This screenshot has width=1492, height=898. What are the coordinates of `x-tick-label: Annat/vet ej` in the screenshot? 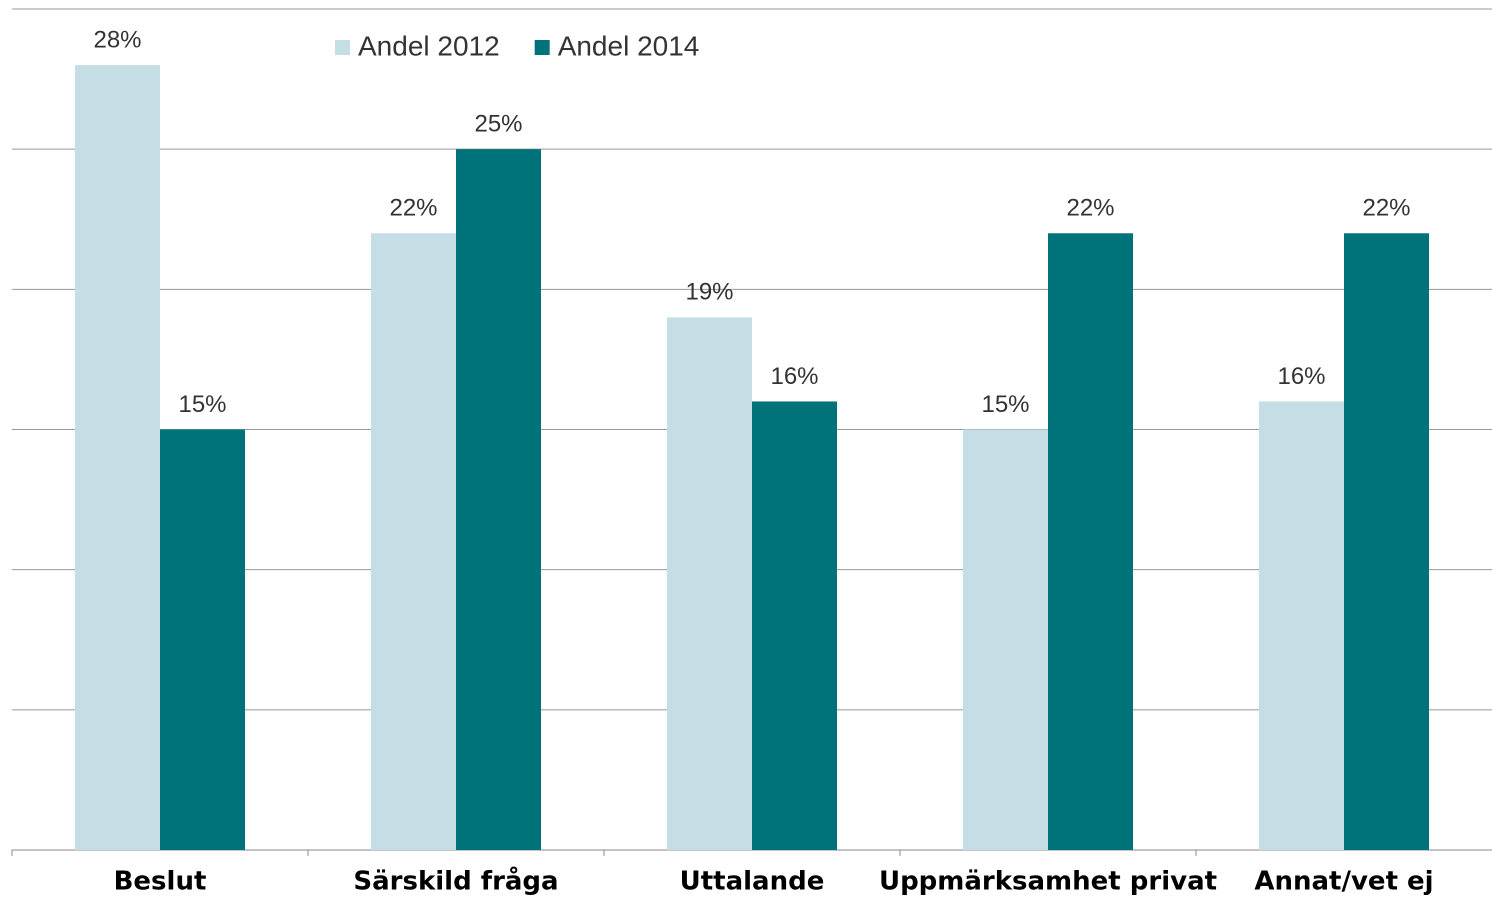 It's located at (1343, 882).